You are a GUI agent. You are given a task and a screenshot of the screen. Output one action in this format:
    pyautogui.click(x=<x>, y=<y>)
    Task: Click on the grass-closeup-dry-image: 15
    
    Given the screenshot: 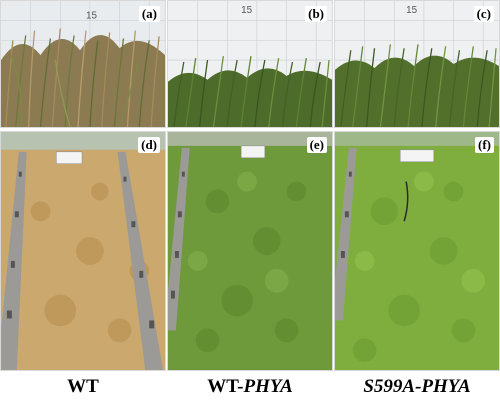 What is the action you would take?
    pyautogui.click(x=83, y=64)
    